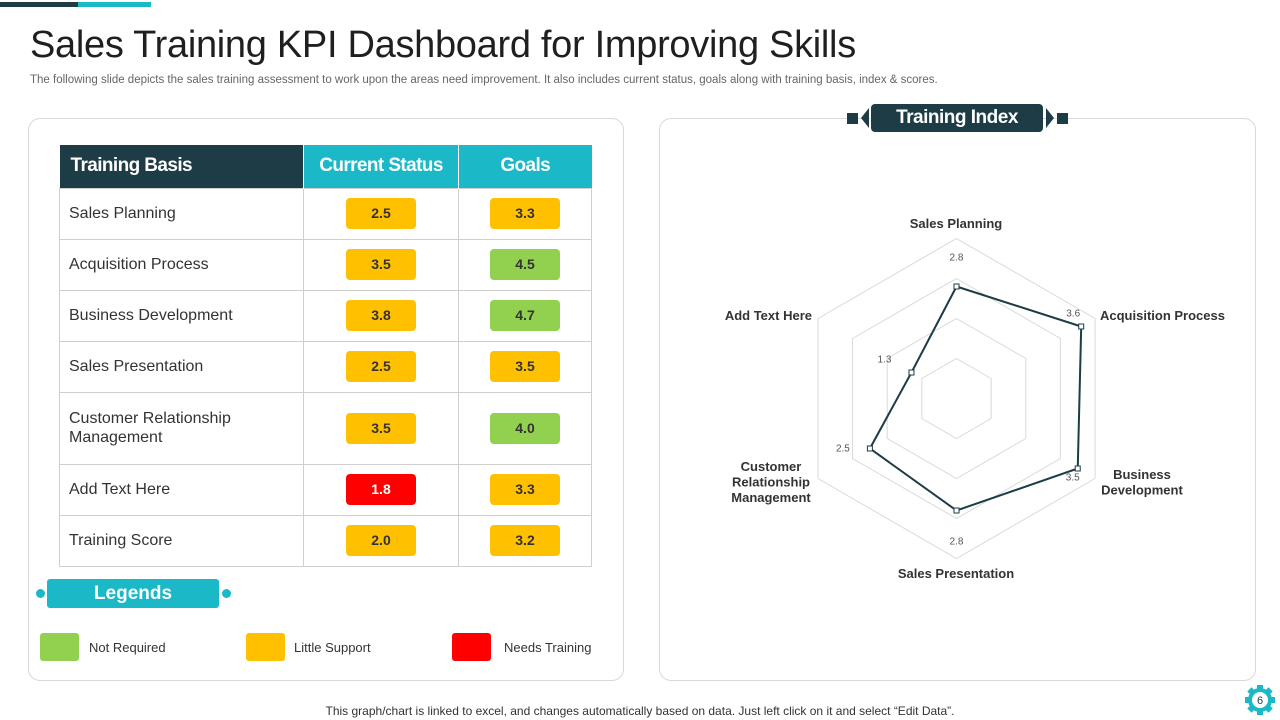  I want to click on table-row: Business Development 3.8 4.7, so click(325, 315).